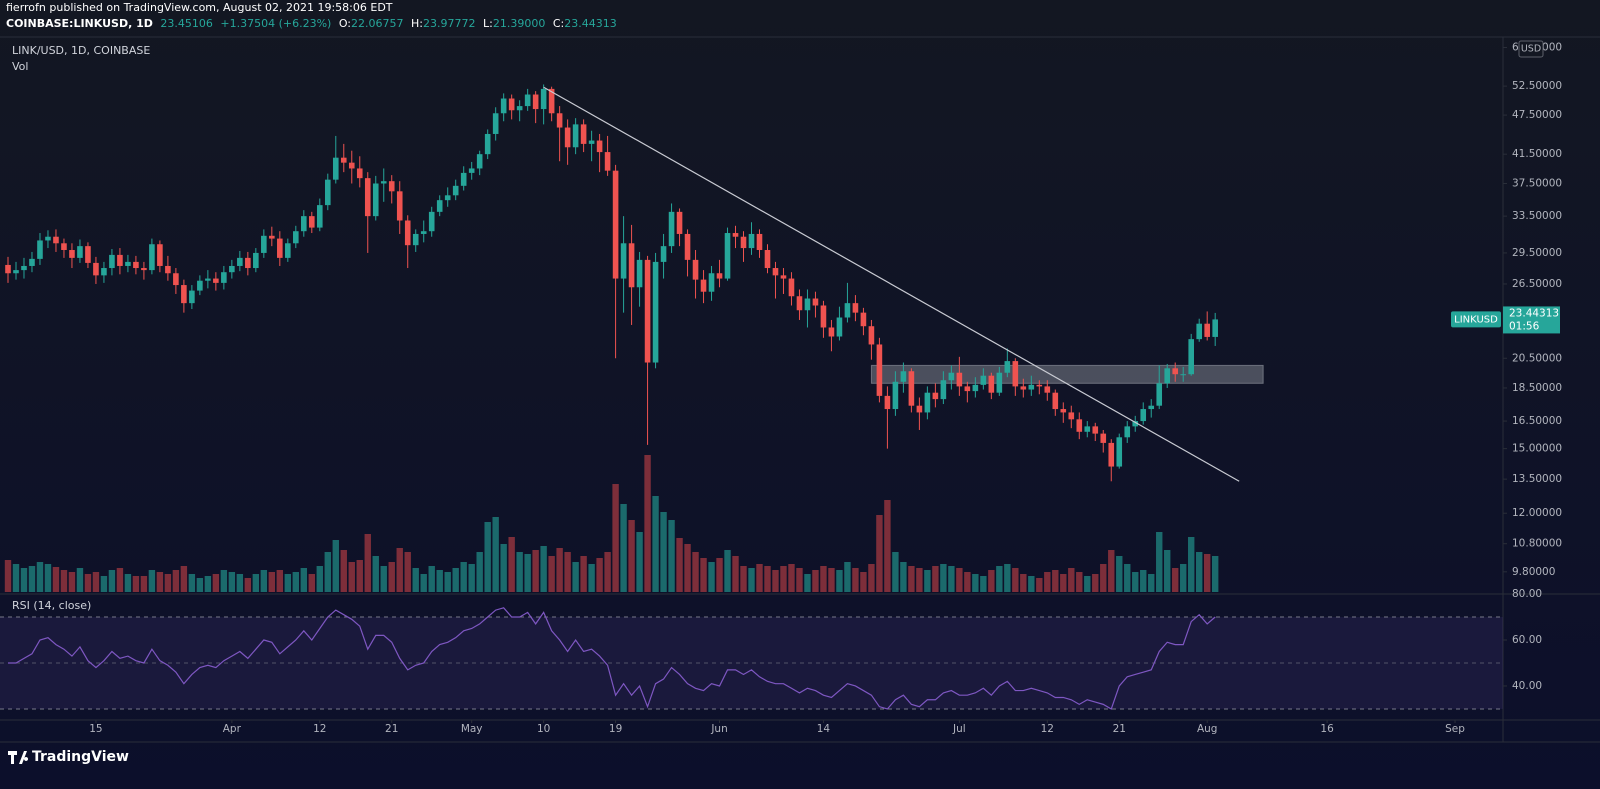  Describe the element at coordinates (1476, 319) in the screenshot. I see `symbol-tag` at that location.